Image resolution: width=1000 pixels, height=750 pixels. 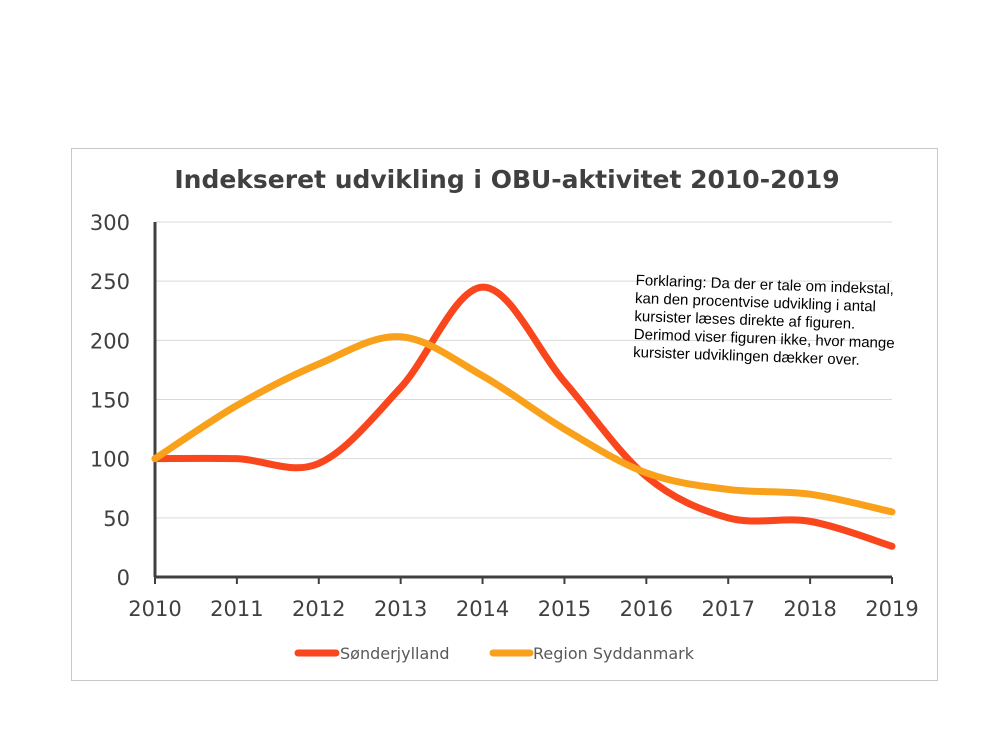 What do you see at coordinates (116, 519) in the screenshot?
I see `y-tick-label: 50` at bounding box center [116, 519].